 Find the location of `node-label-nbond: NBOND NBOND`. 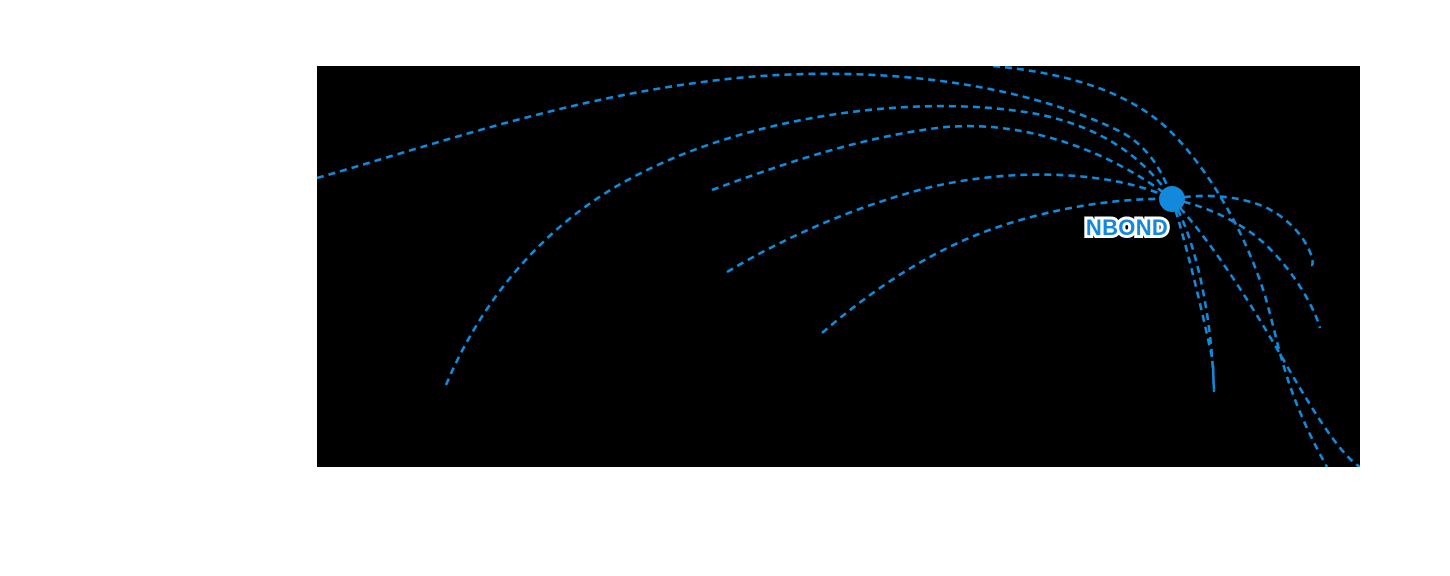

node-label-nbond: NBOND NBOND is located at coordinates (1127, 228).